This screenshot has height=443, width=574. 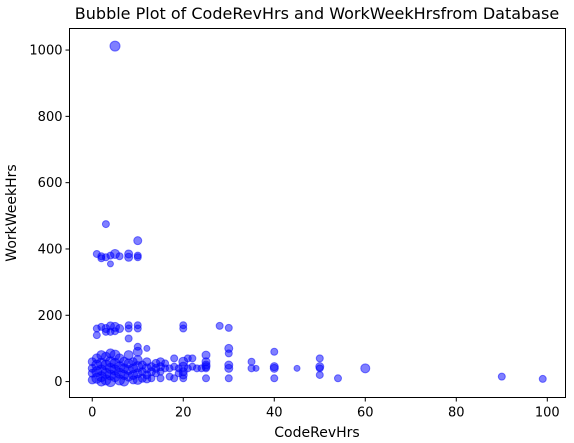 I want to click on x-tick-label: 80, so click(x=456, y=413).